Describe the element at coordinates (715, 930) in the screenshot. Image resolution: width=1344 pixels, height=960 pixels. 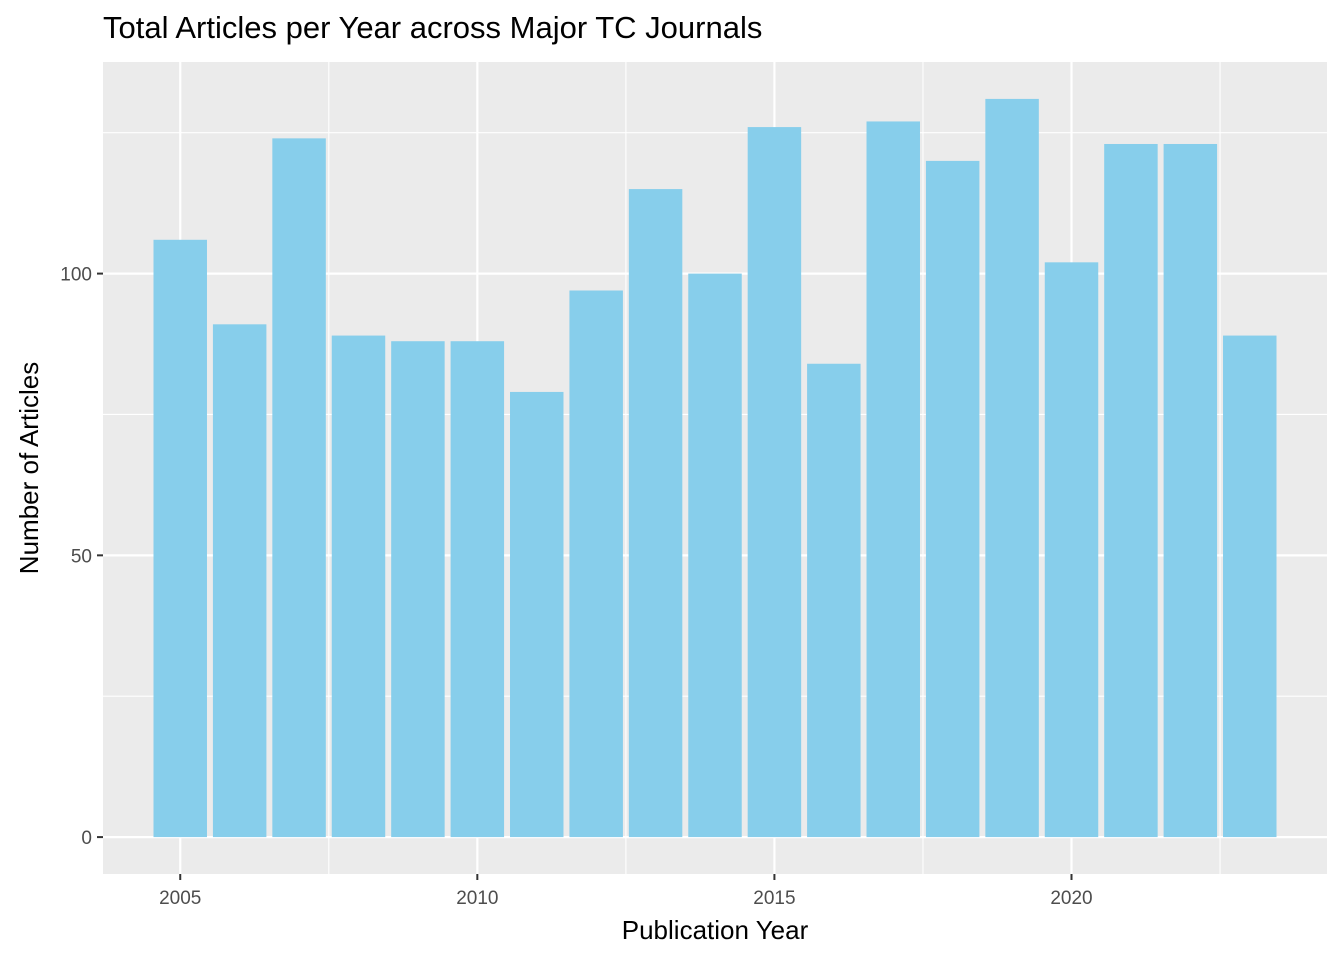
I see `x-axis-title: Publication Year` at that location.